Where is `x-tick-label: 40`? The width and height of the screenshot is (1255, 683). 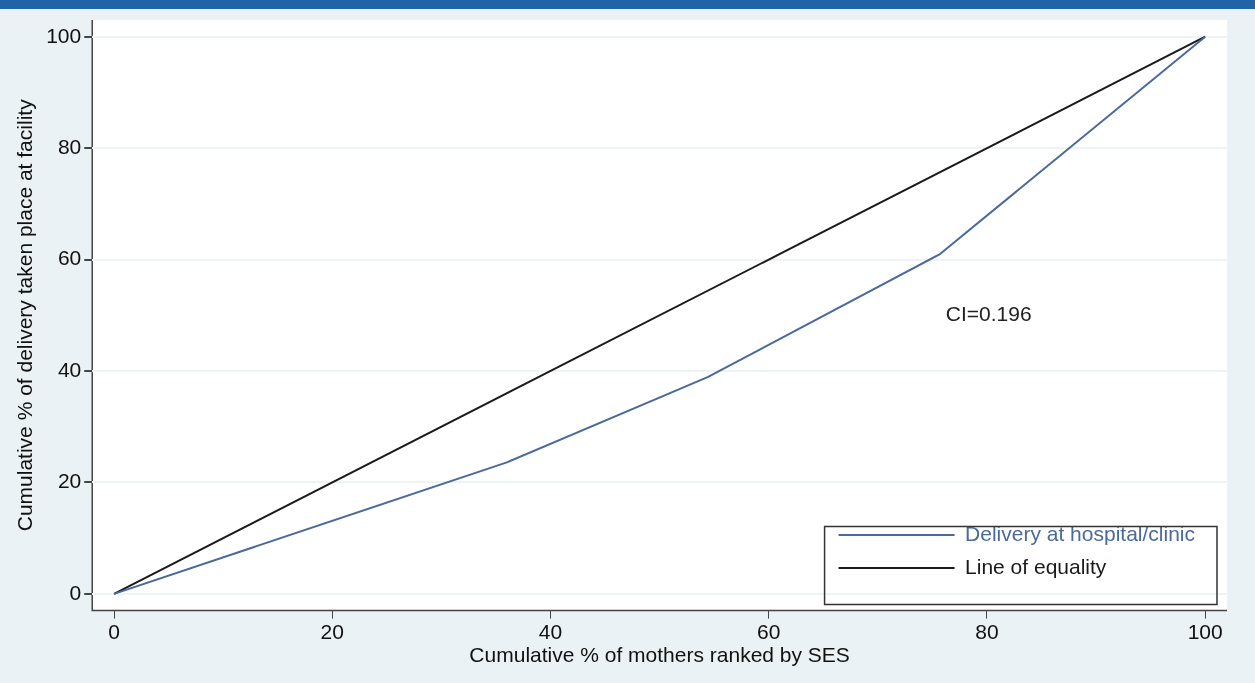
x-tick-label: 40 is located at coordinates (550, 631).